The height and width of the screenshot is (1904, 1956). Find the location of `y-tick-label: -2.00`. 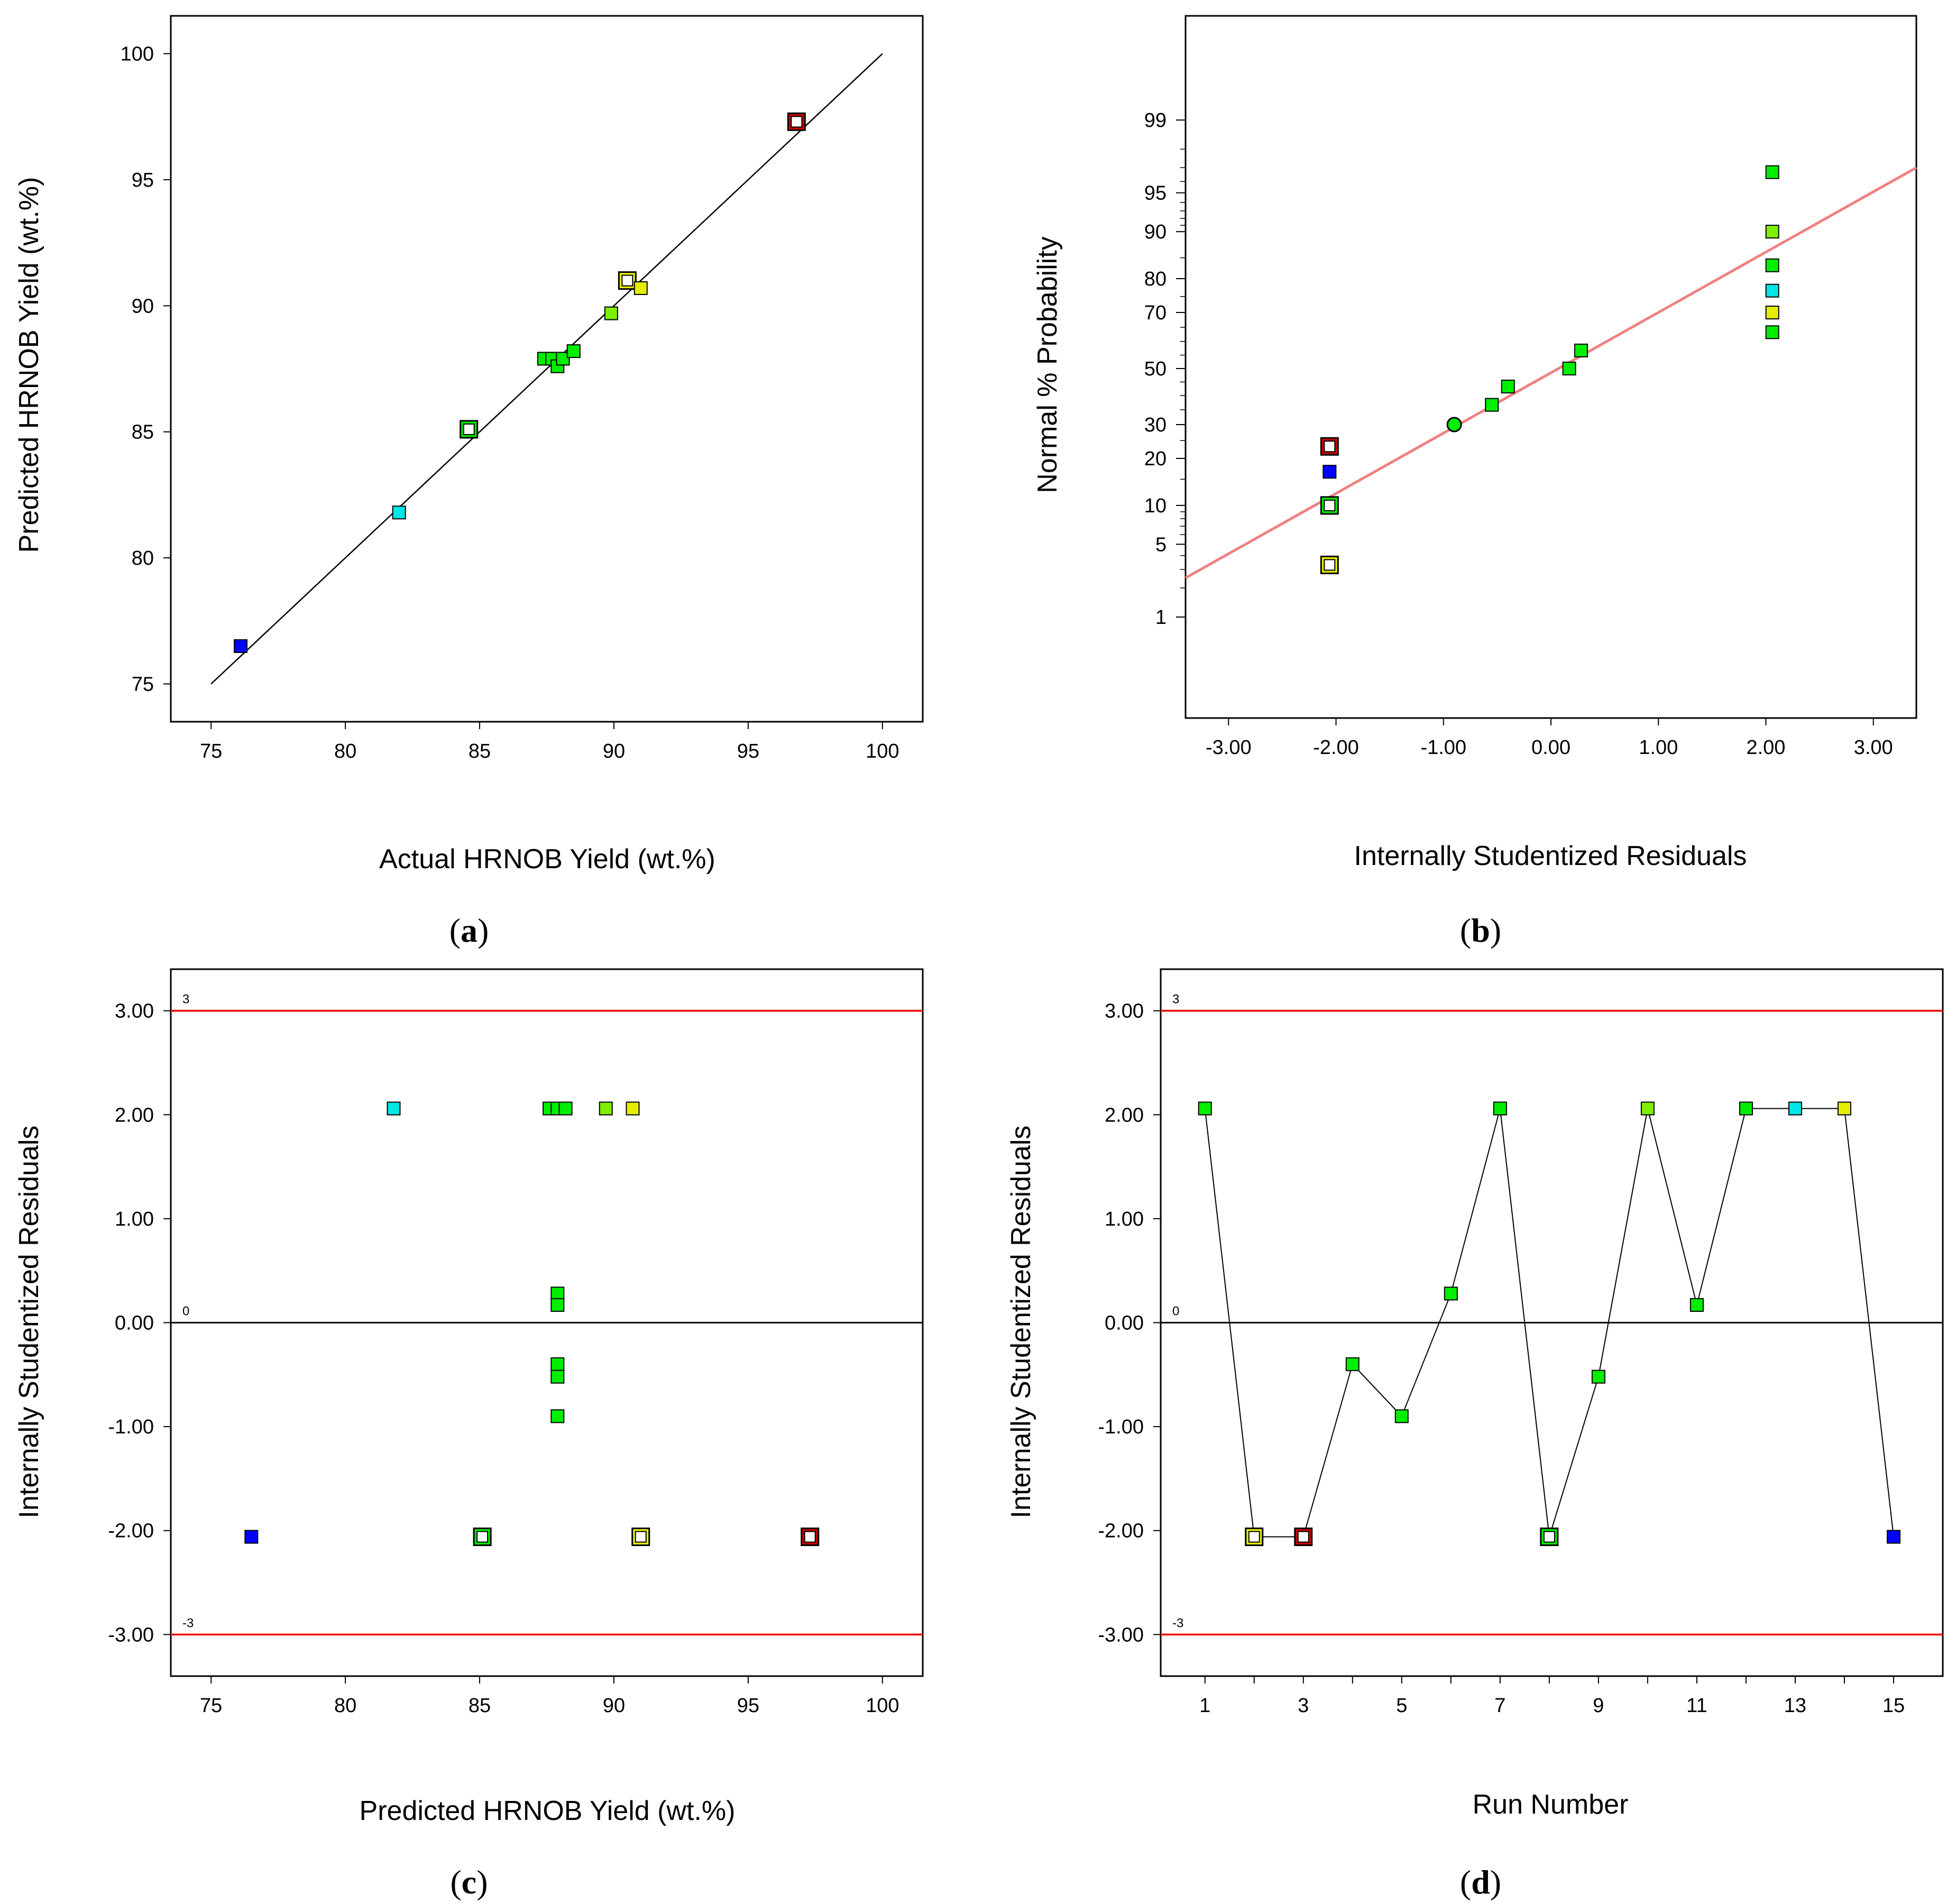

y-tick-label: -2.00 is located at coordinates (131, 1531).